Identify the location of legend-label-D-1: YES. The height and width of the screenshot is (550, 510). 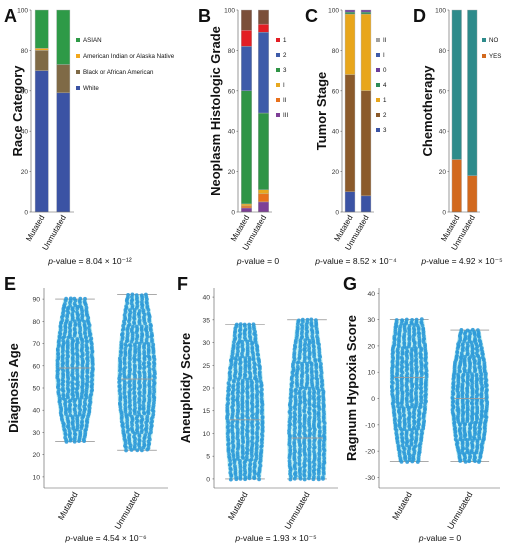
(495, 56).